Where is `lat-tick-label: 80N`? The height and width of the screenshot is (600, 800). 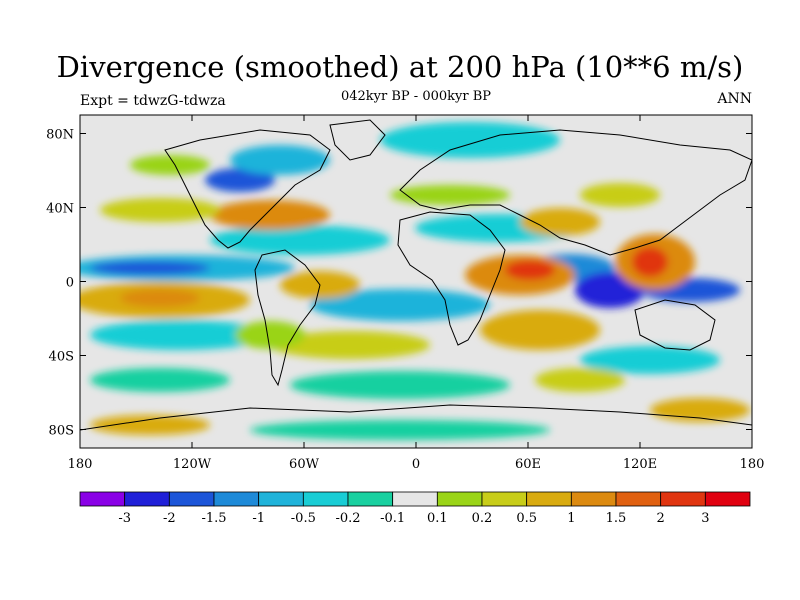 lat-tick-label: 80N is located at coordinates (60, 135).